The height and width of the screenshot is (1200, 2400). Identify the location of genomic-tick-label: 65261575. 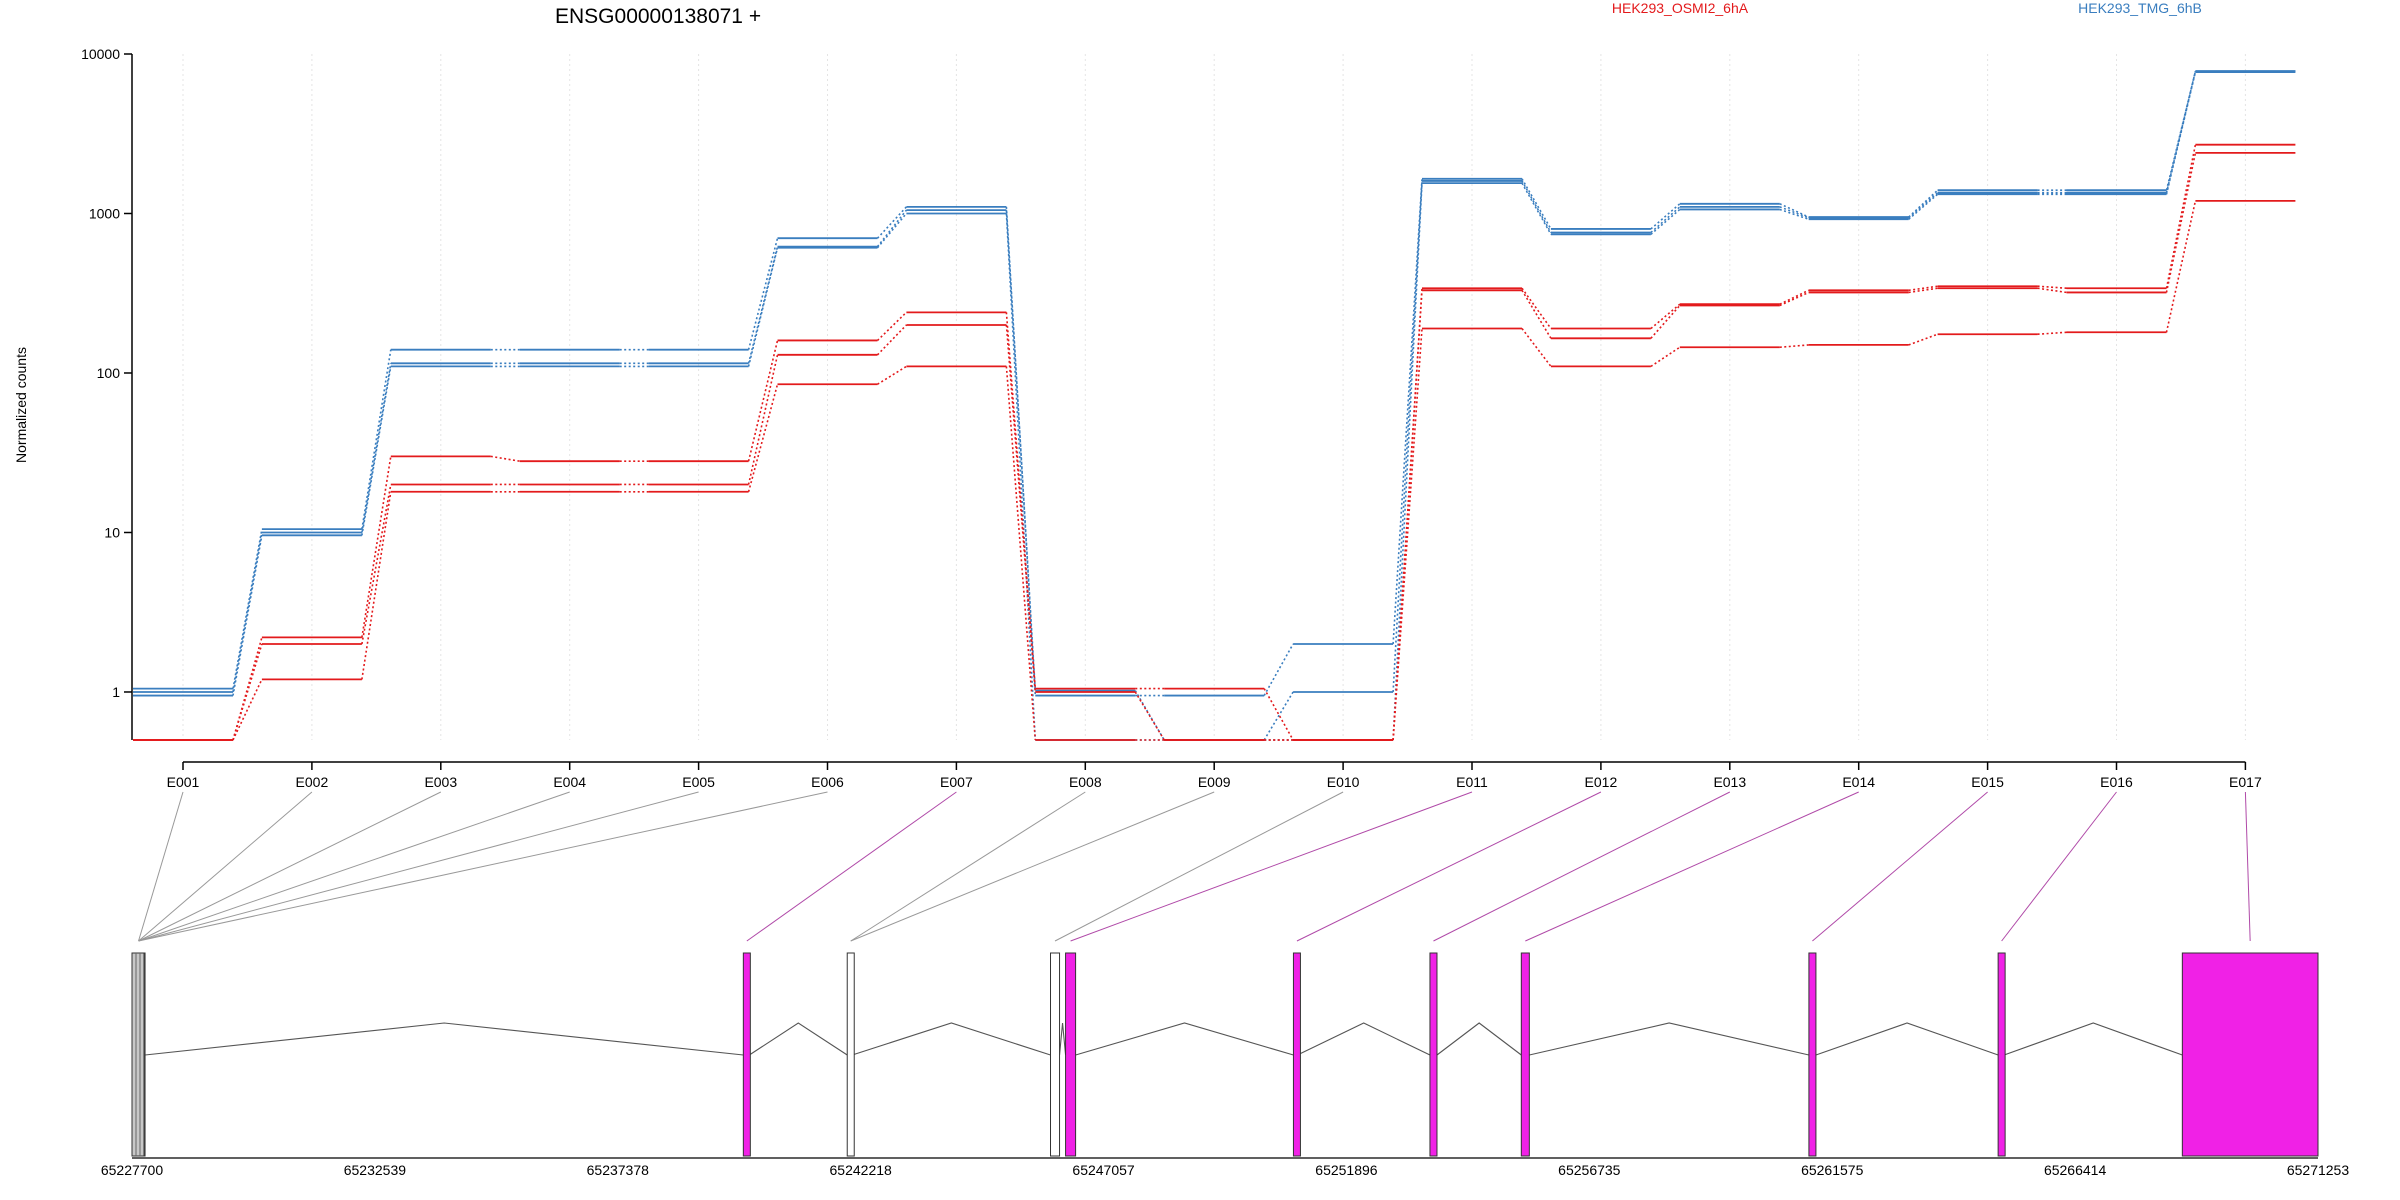
(1832, 1170).